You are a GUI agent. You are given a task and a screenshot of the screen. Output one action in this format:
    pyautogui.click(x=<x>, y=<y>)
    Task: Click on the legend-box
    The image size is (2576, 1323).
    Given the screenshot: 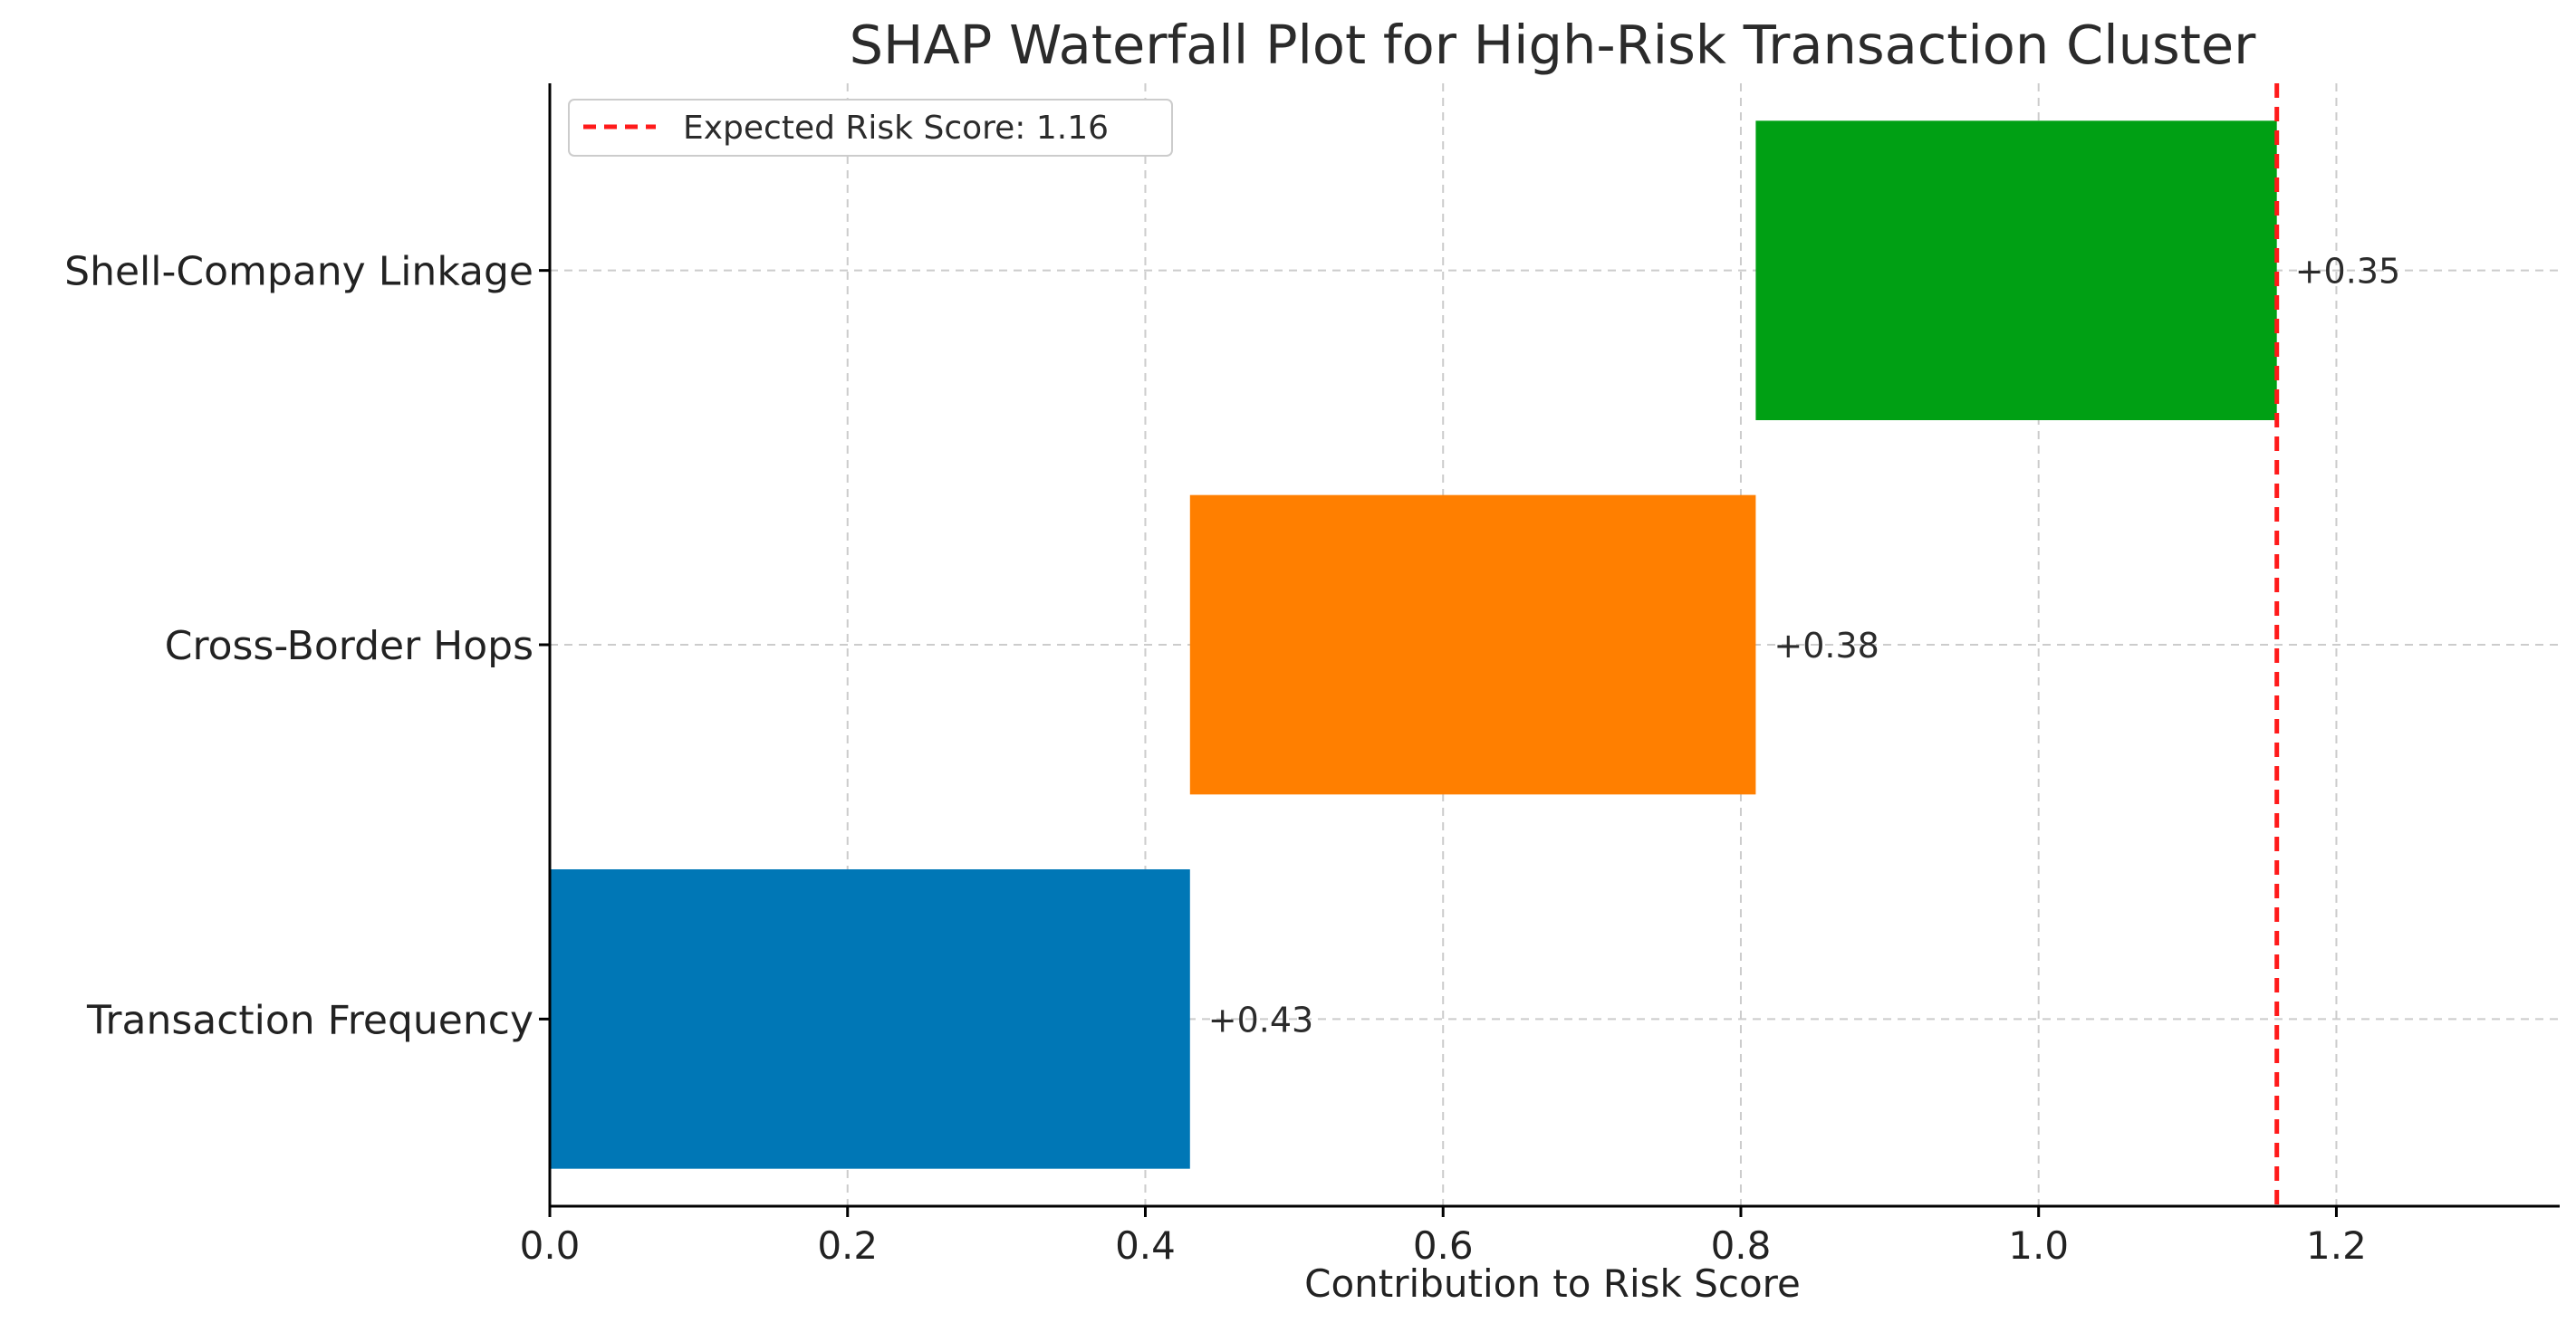 What is the action you would take?
    pyautogui.click(x=870, y=128)
    